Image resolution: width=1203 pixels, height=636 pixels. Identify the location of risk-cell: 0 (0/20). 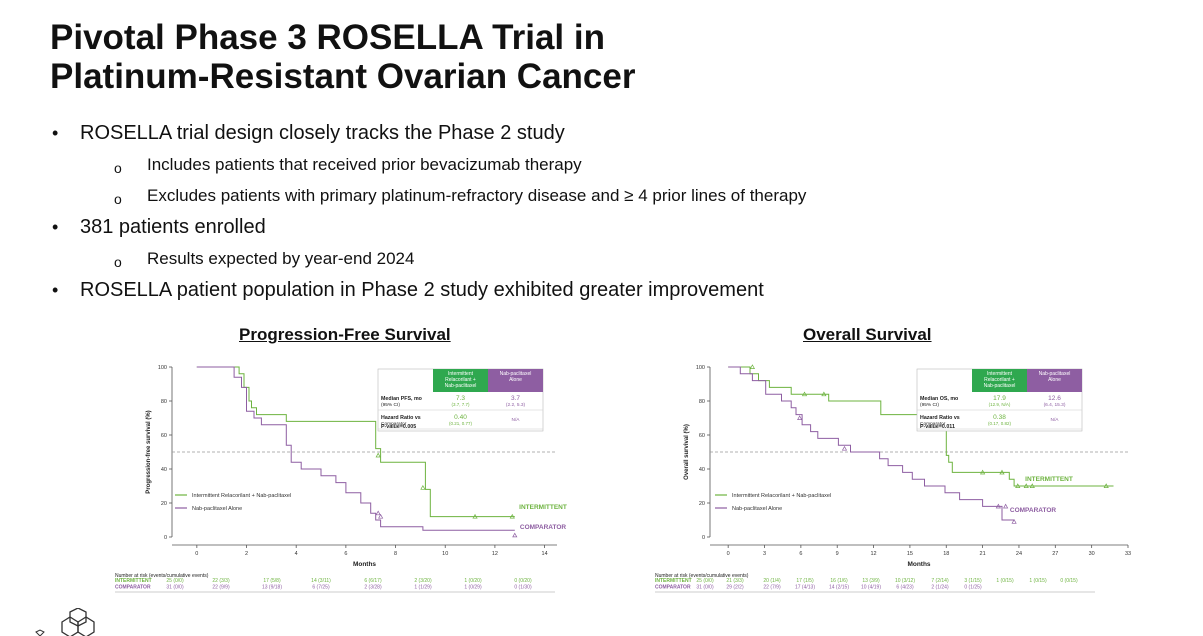
(523, 581).